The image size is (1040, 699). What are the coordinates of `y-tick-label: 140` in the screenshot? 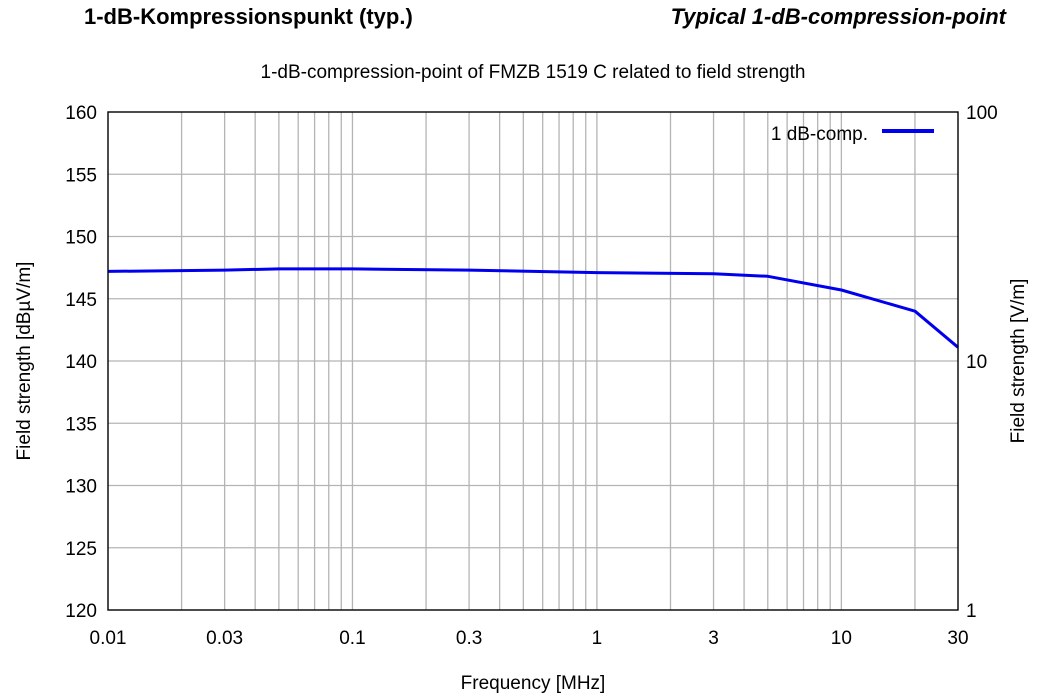 It's located at (81, 362).